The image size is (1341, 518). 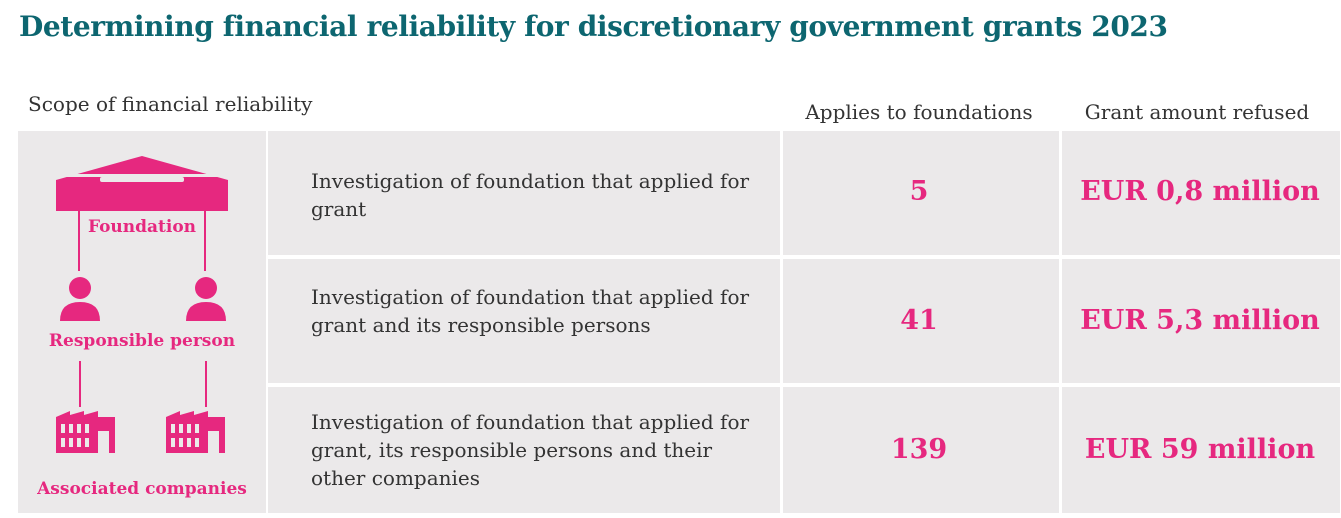 What do you see at coordinates (1200, 191) in the screenshot?
I see `row-1-refused: EUR 0,8 million` at bounding box center [1200, 191].